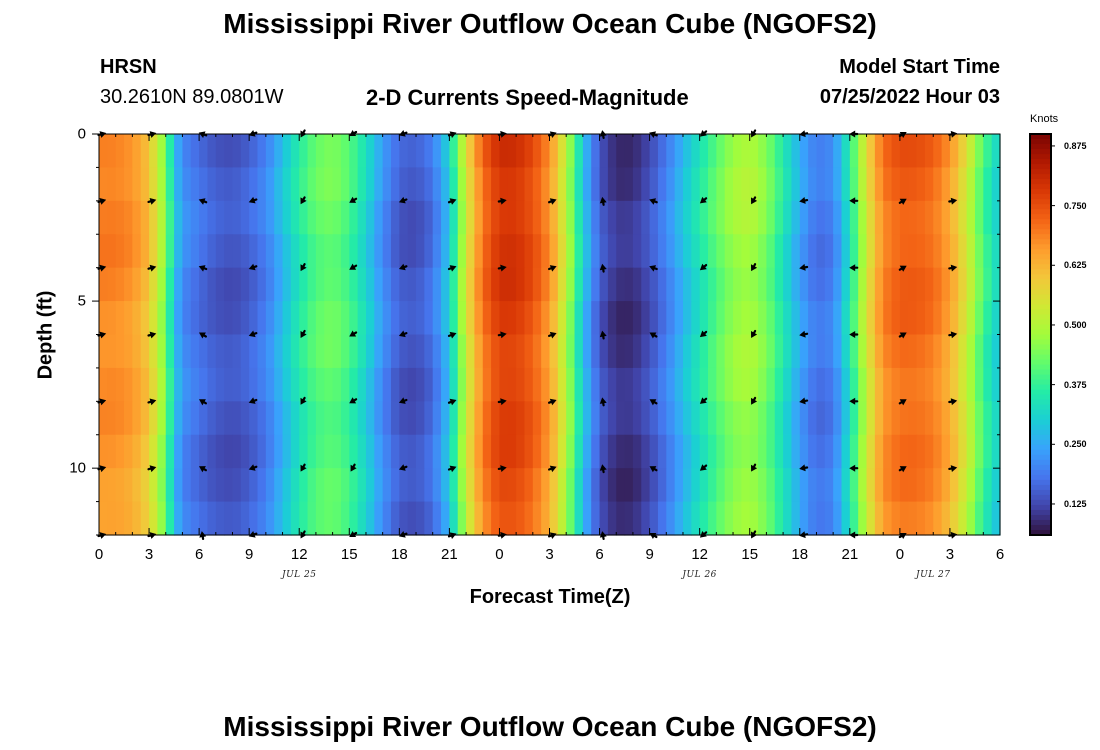 The width and height of the screenshot is (1100, 750). What do you see at coordinates (649, 554) in the screenshot?
I see `x-tick-label: 9` at bounding box center [649, 554].